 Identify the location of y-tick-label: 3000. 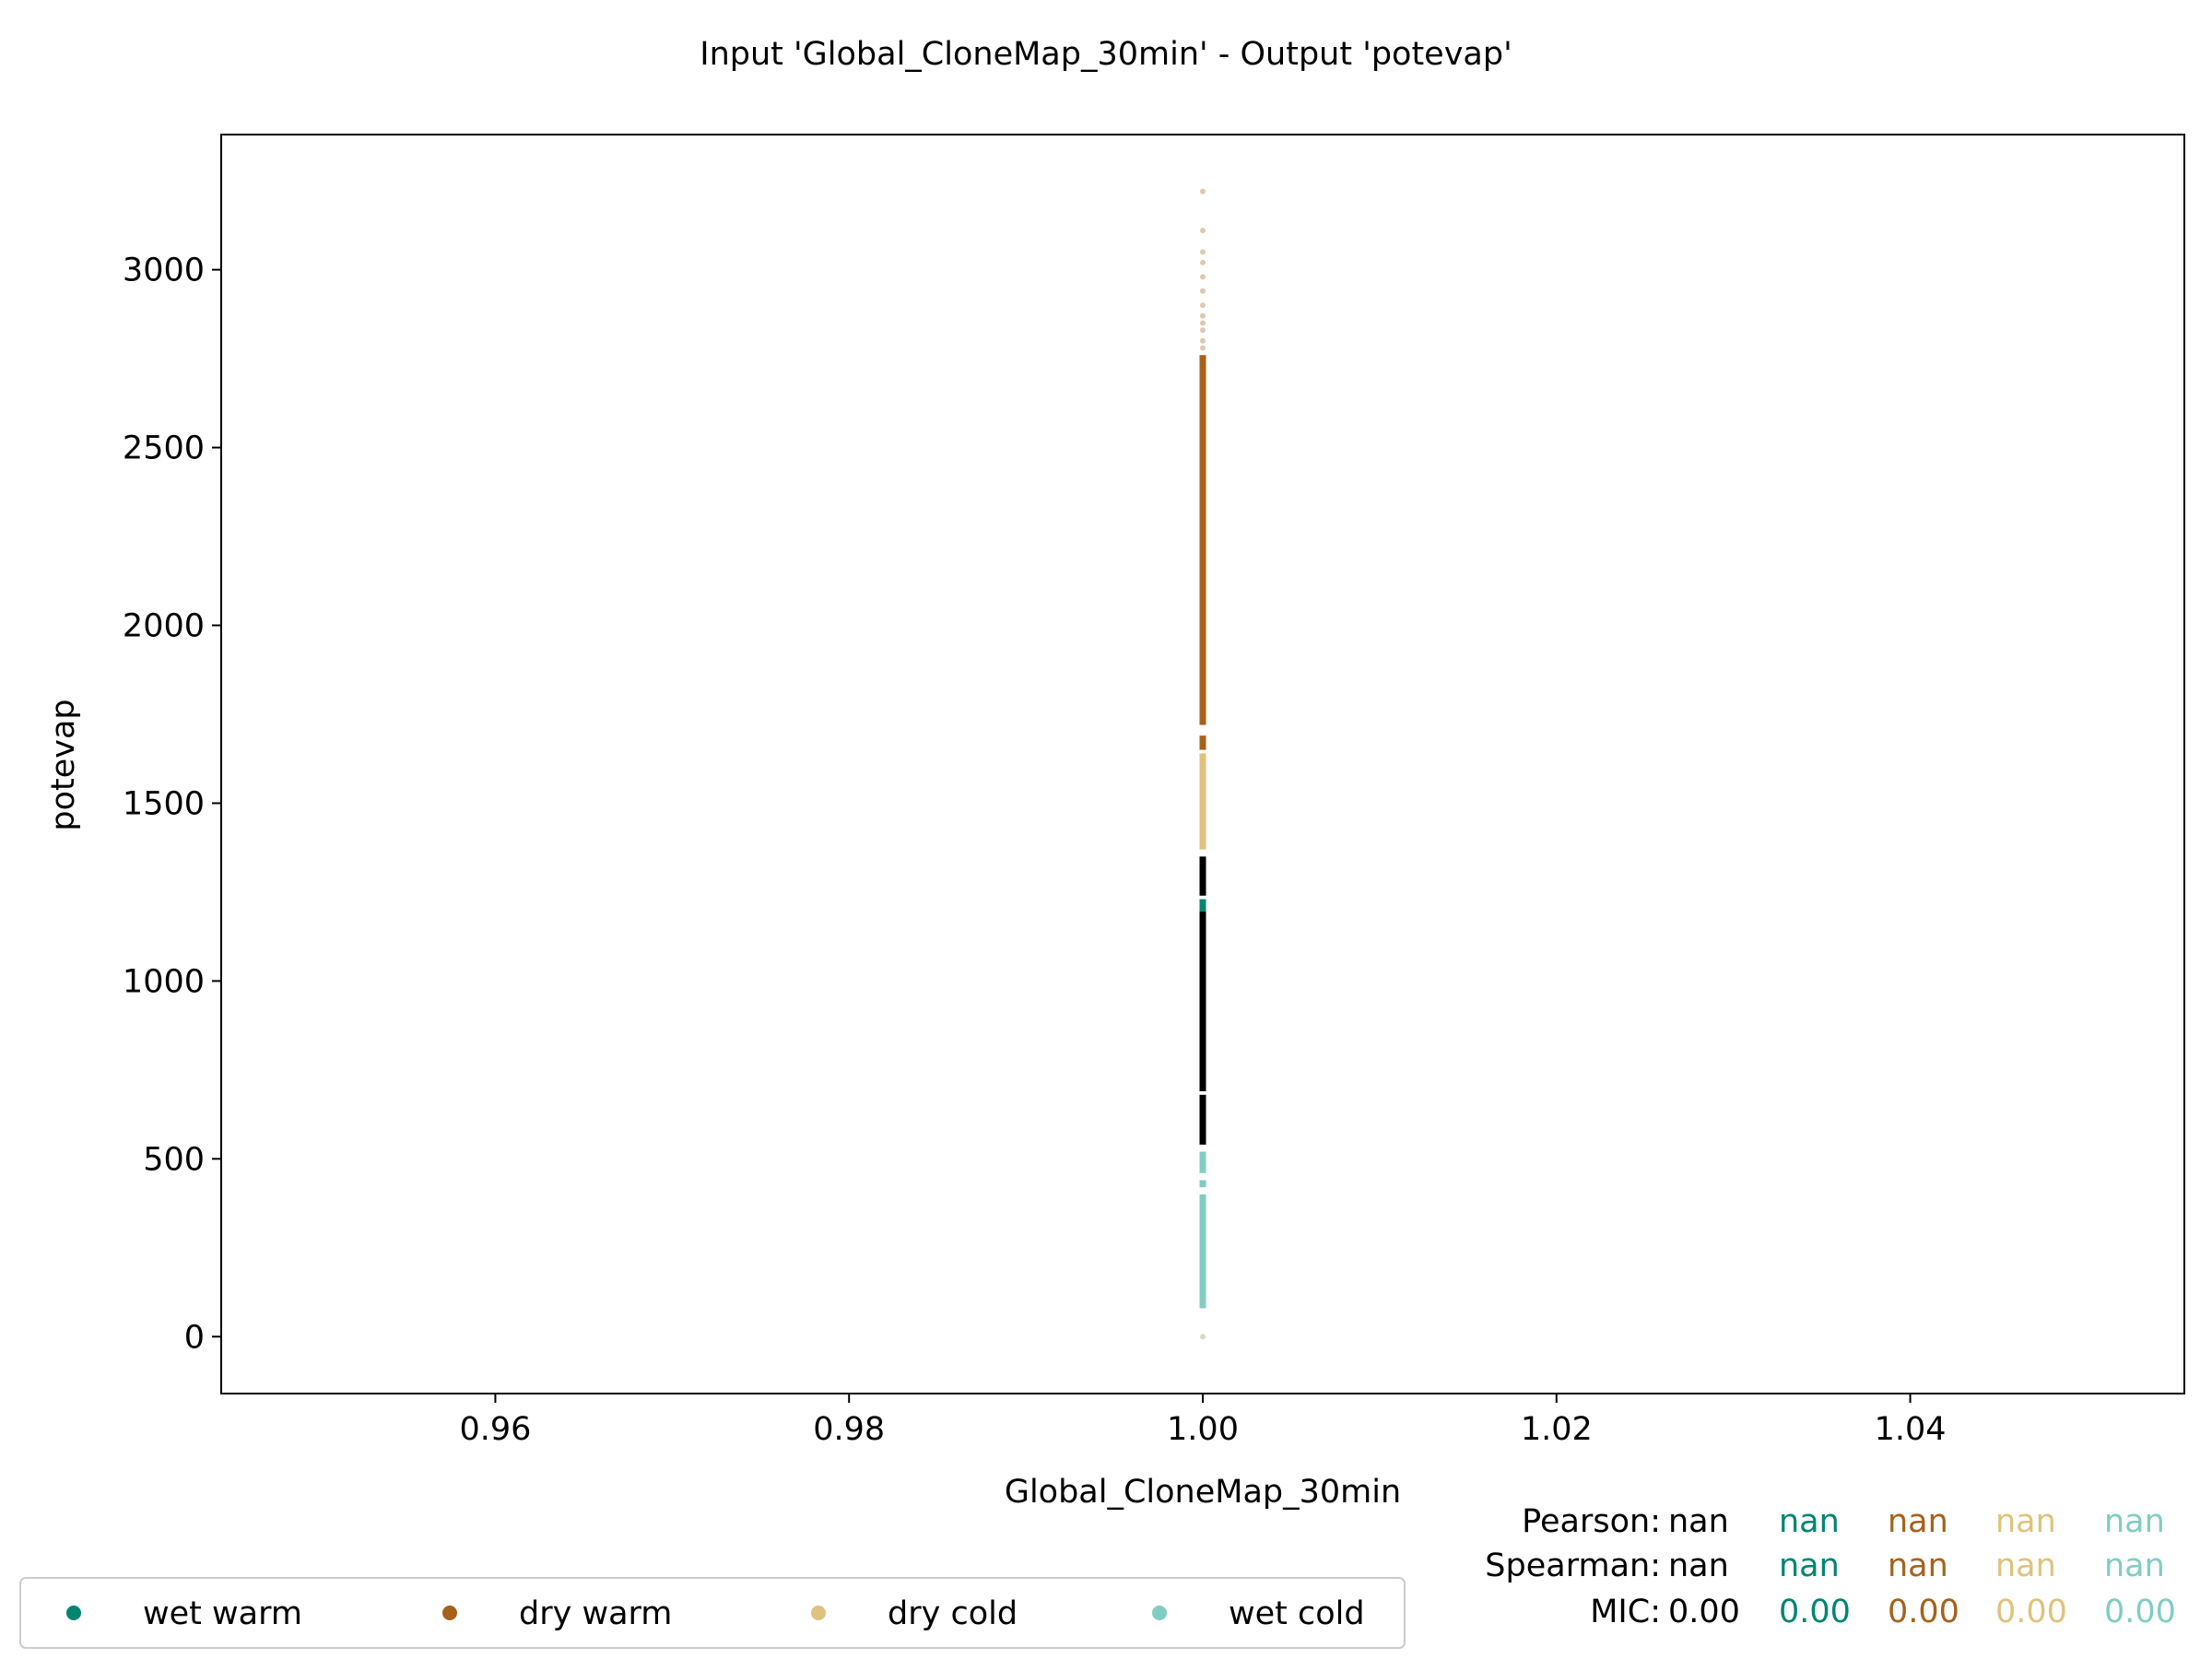
(164, 271).